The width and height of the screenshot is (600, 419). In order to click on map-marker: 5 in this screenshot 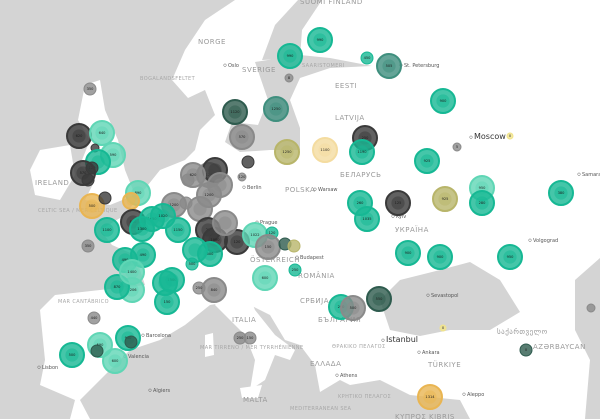, I will do `click(457, 147)`.